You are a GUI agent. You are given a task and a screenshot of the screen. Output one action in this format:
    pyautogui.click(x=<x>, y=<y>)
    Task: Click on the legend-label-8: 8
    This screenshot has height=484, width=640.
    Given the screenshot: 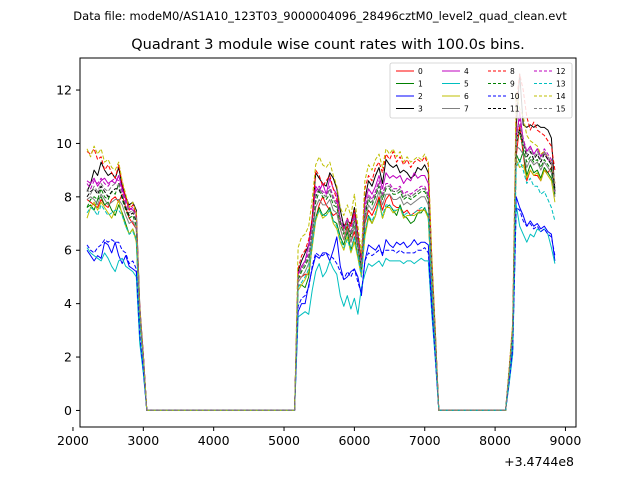 What is the action you would take?
    pyautogui.click(x=512, y=71)
    